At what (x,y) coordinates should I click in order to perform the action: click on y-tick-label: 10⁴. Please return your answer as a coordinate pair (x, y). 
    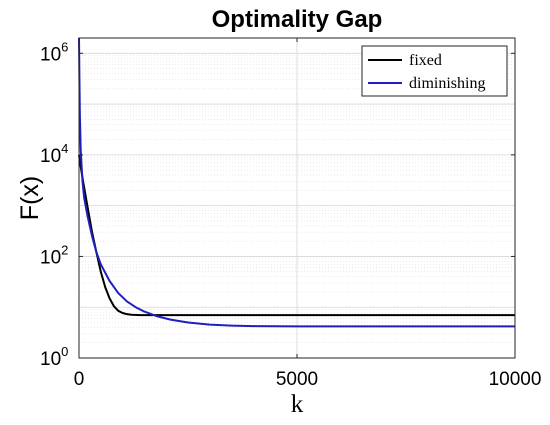
    Looking at the image, I should click on (54, 154).